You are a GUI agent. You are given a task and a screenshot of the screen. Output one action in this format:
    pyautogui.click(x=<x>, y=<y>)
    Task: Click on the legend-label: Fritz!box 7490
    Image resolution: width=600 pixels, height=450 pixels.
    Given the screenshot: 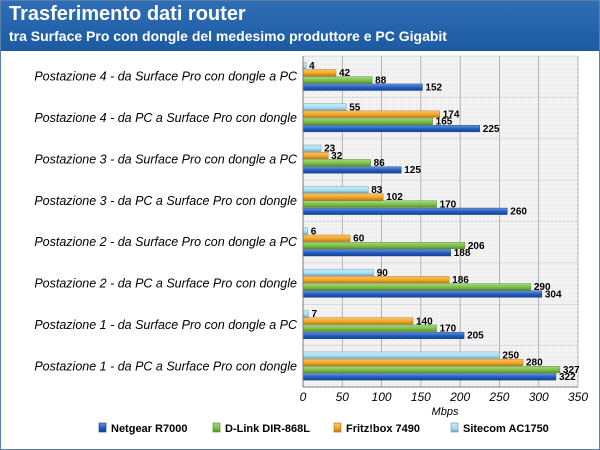 What is the action you would take?
    pyautogui.click(x=383, y=429)
    